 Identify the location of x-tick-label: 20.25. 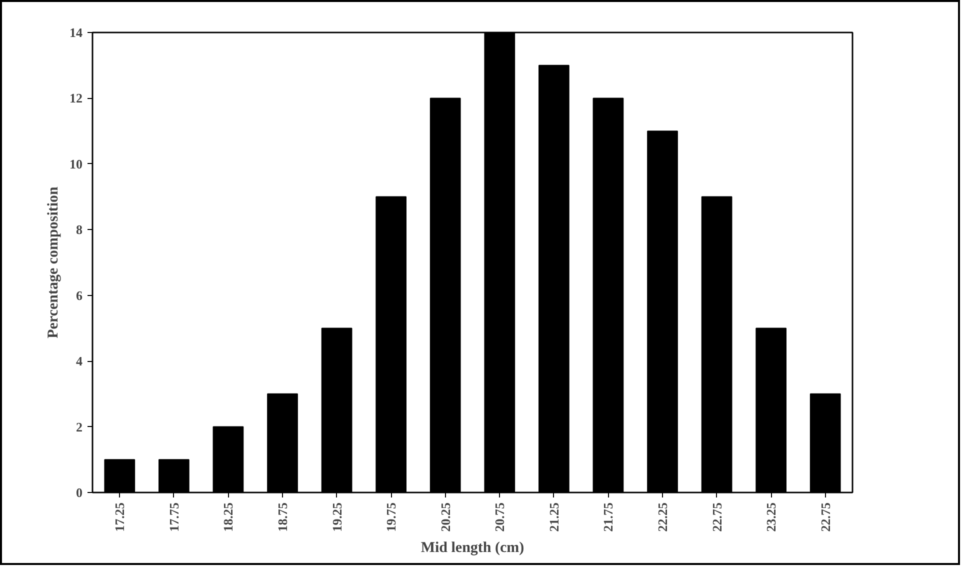
(445, 517).